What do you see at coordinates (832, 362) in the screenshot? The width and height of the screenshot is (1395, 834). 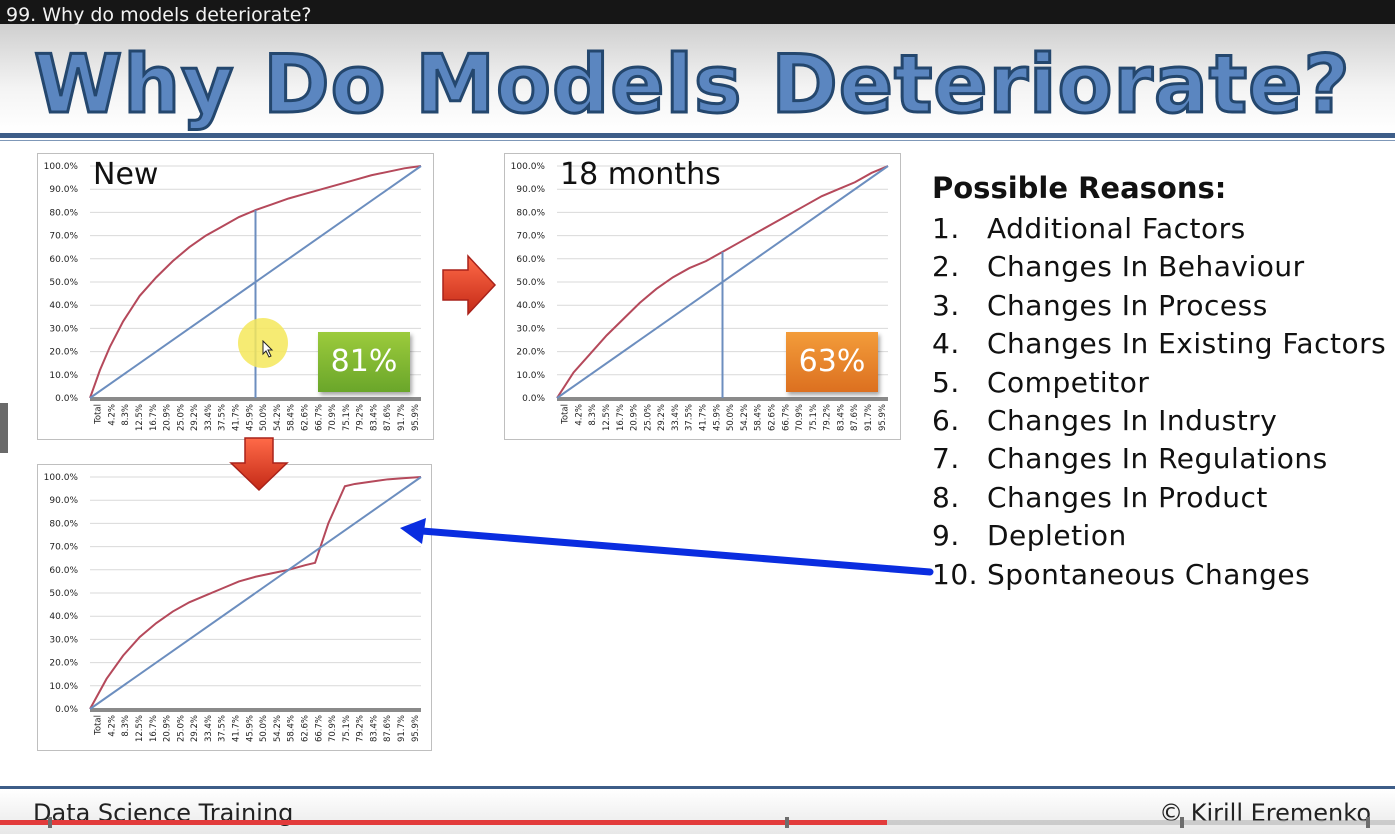 I see `chart-18-months-badge: 63%` at bounding box center [832, 362].